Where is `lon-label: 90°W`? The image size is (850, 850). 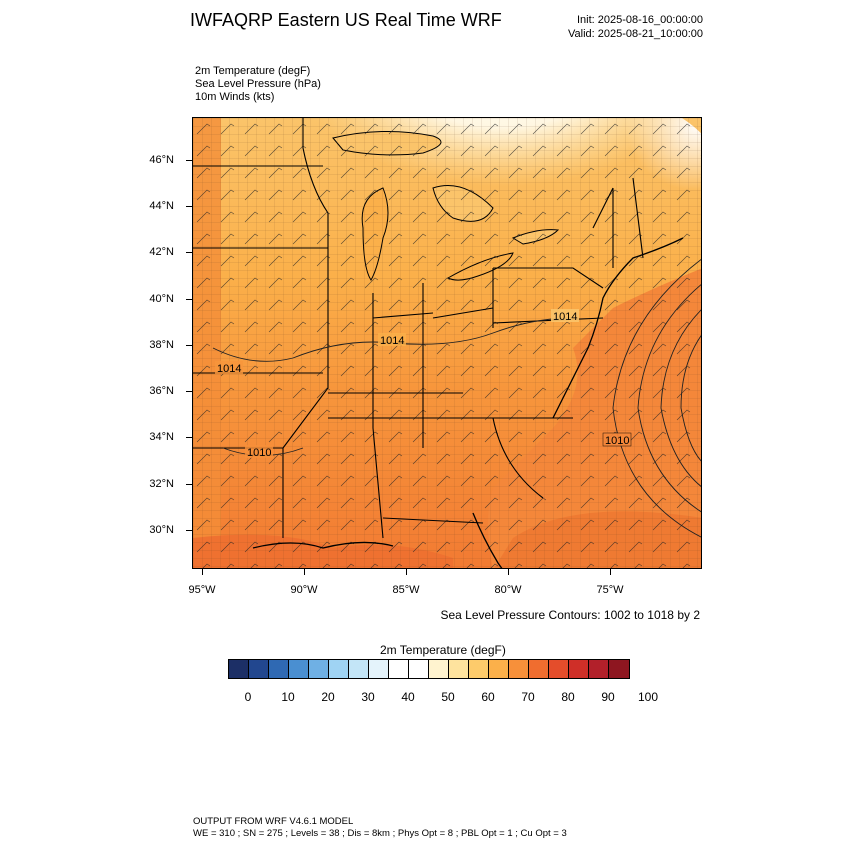
lon-label: 90°W is located at coordinates (304, 590).